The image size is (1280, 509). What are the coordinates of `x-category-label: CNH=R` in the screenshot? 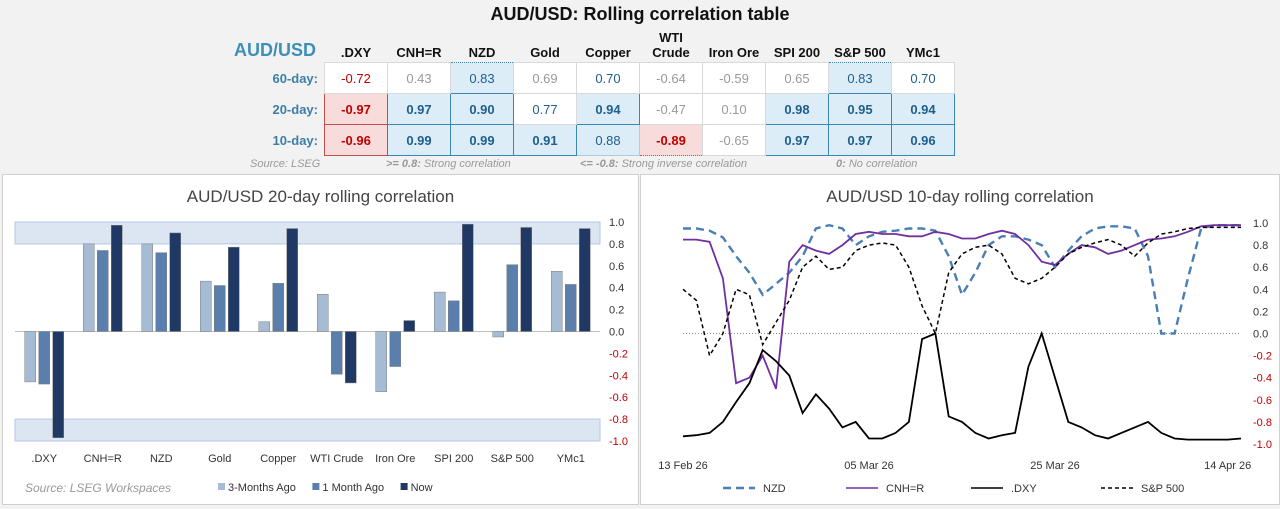 It's located at (103, 459).